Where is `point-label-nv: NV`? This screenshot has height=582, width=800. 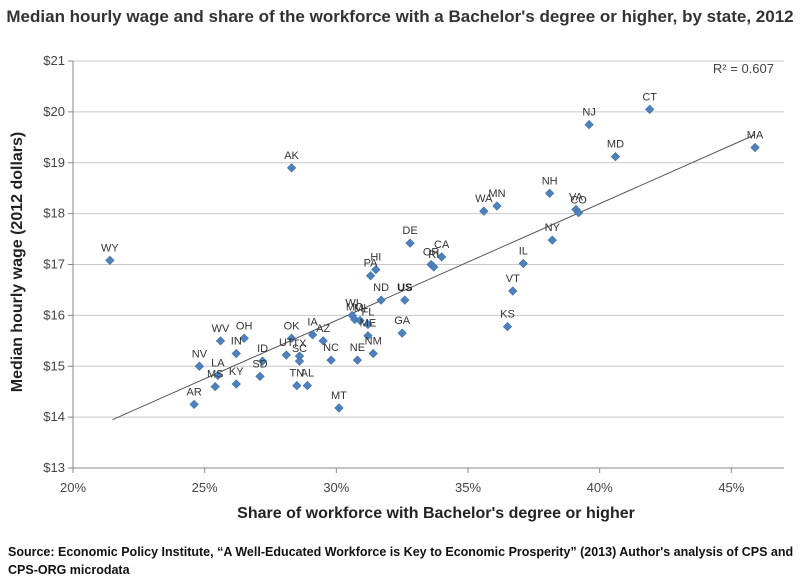
point-label-nv: NV is located at coordinates (200, 354).